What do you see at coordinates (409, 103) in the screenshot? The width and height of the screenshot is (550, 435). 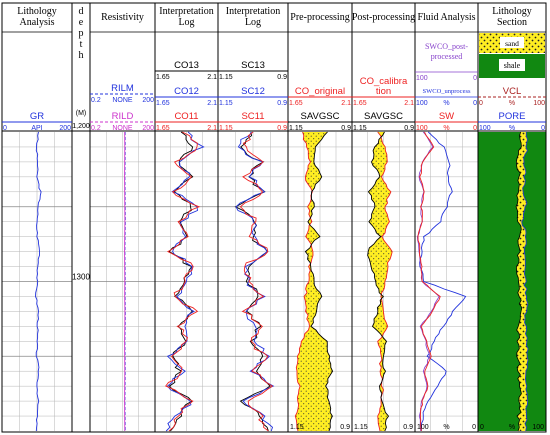 I see `scale-max-post: 2.1` at bounding box center [409, 103].